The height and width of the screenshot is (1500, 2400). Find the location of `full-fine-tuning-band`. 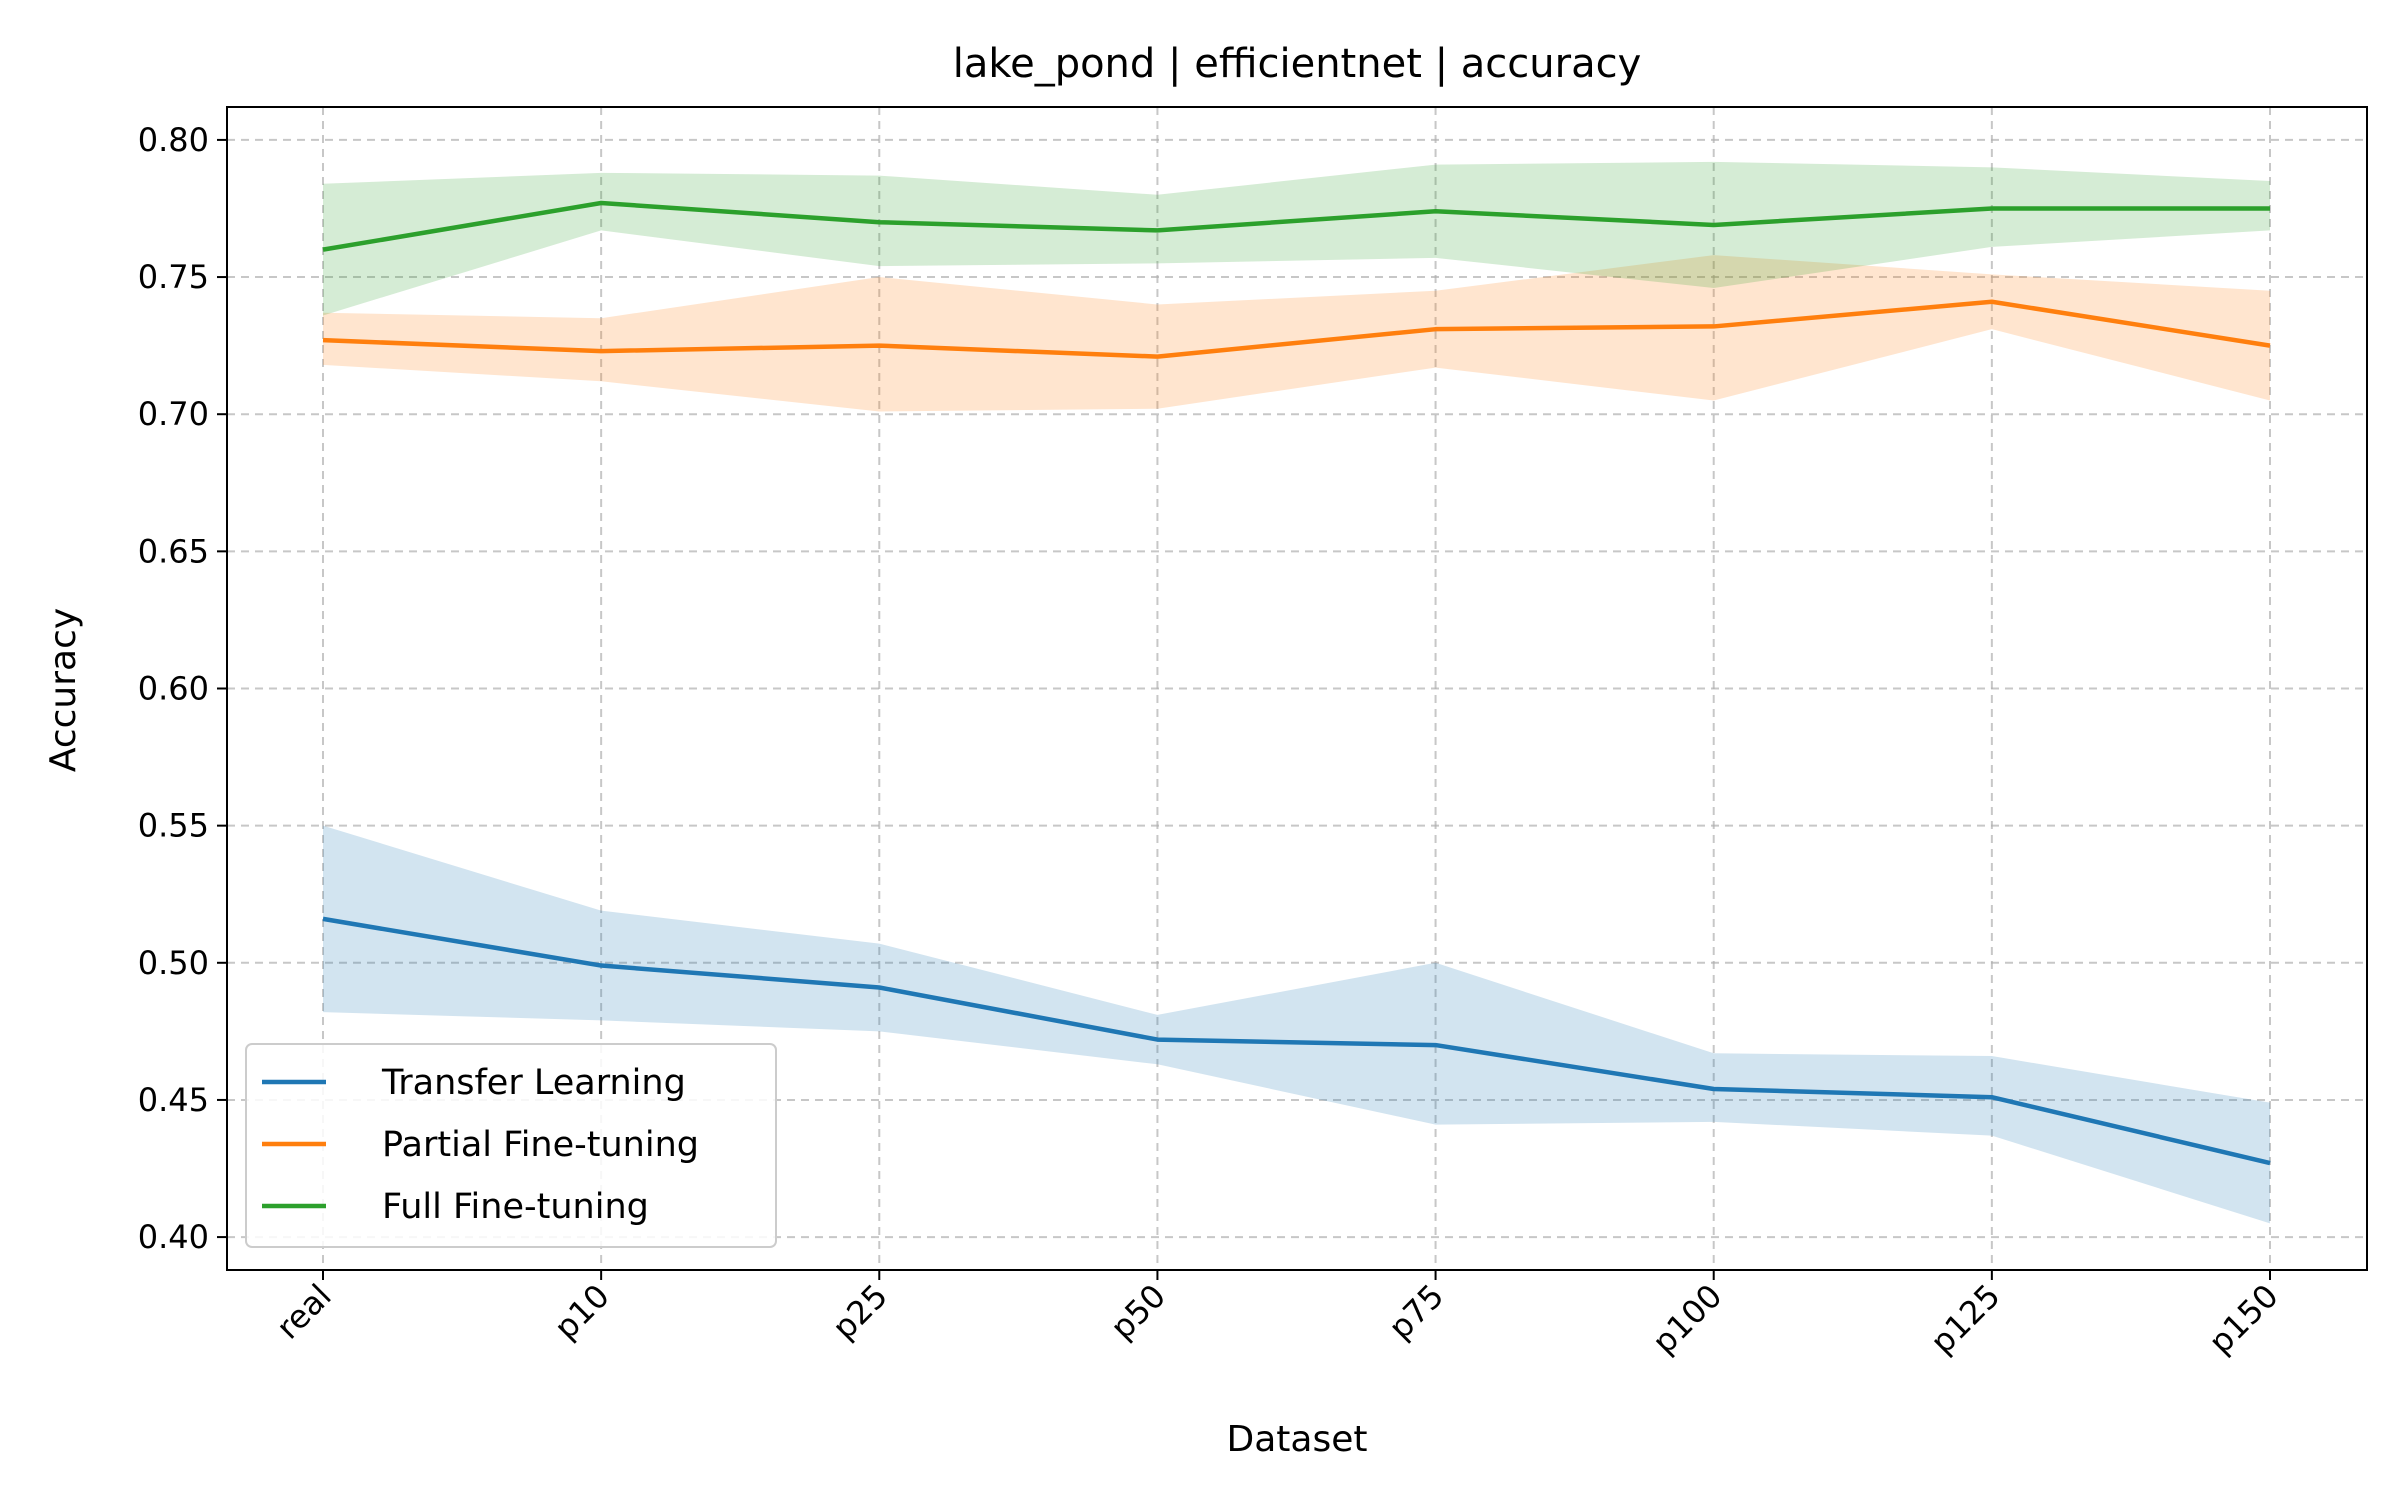

full-fine-tuning-band is located at coordinates (1296, 238).